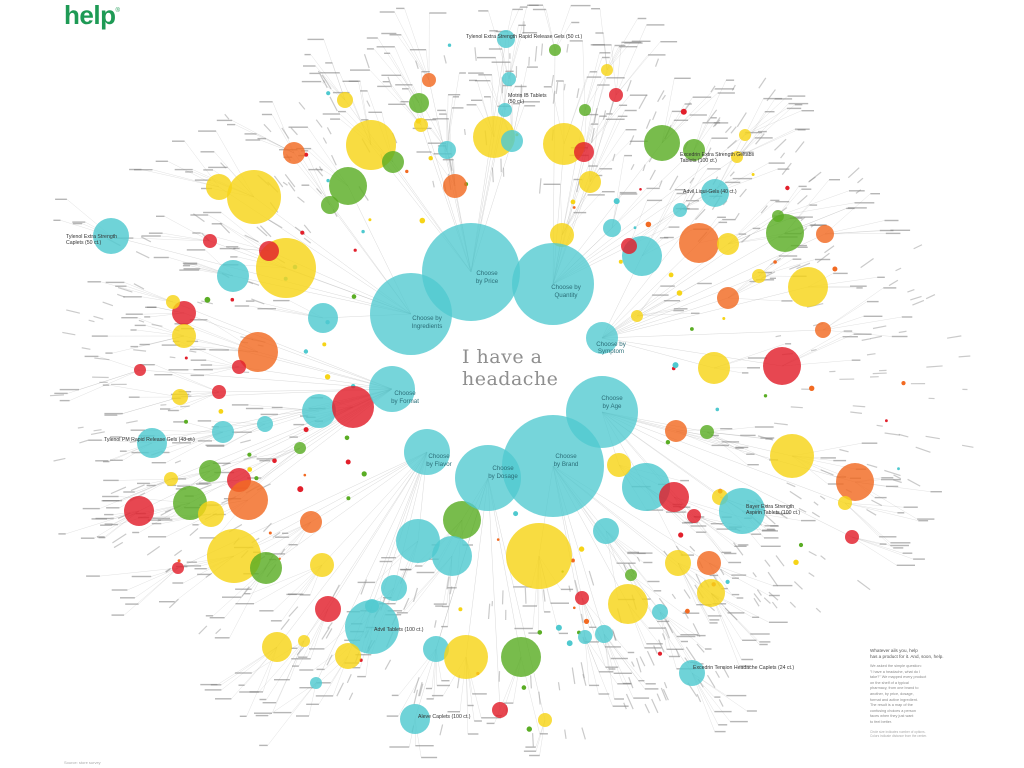 The height and width of the screenshot is (768, 1024). Describe the element at coordinates (553, 466) in the screenshot. I see `category-brand-circle` at that location.